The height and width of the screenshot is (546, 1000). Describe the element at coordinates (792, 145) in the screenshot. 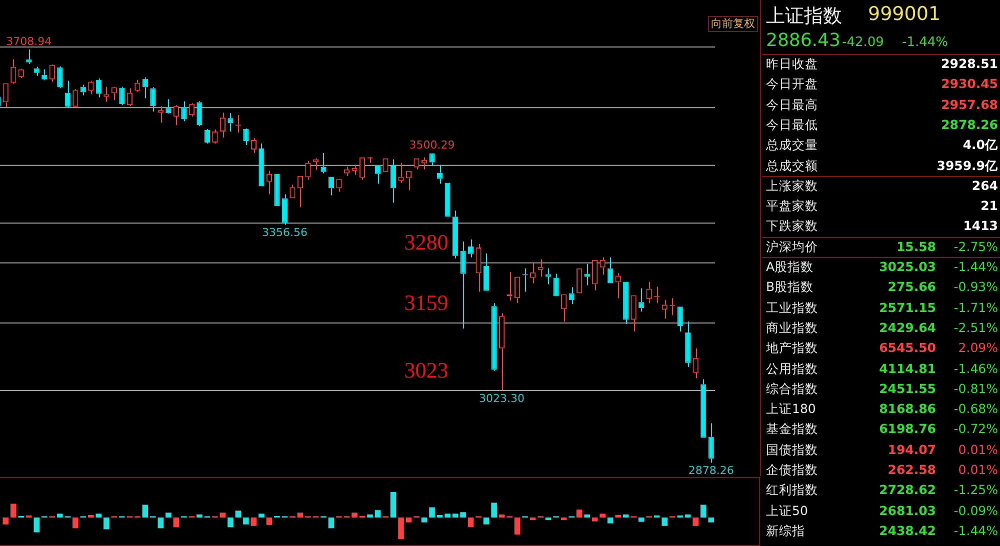

I see `category-label: 总成交量` at that location.